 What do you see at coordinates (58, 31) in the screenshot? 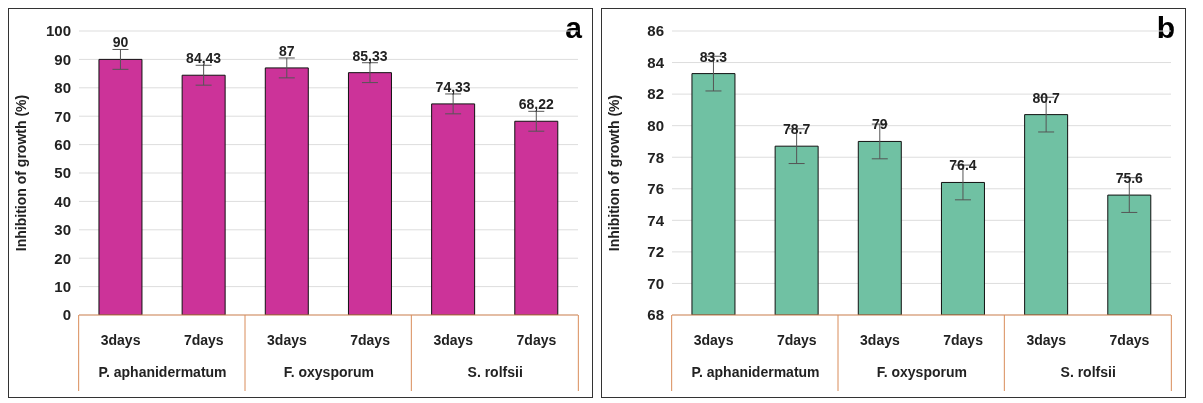
I see `y-tick-label: 100` at bounding box center [58, 31].